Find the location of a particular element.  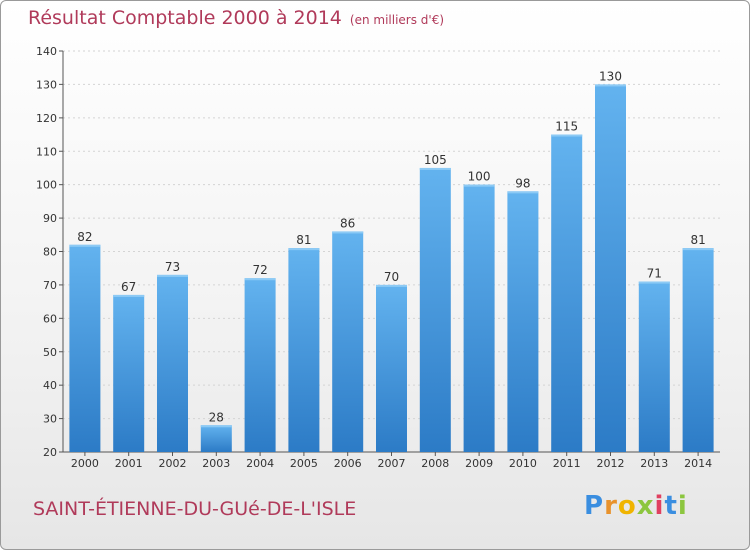

x-tick-label: 2000 is located at coordinates (85, 463).